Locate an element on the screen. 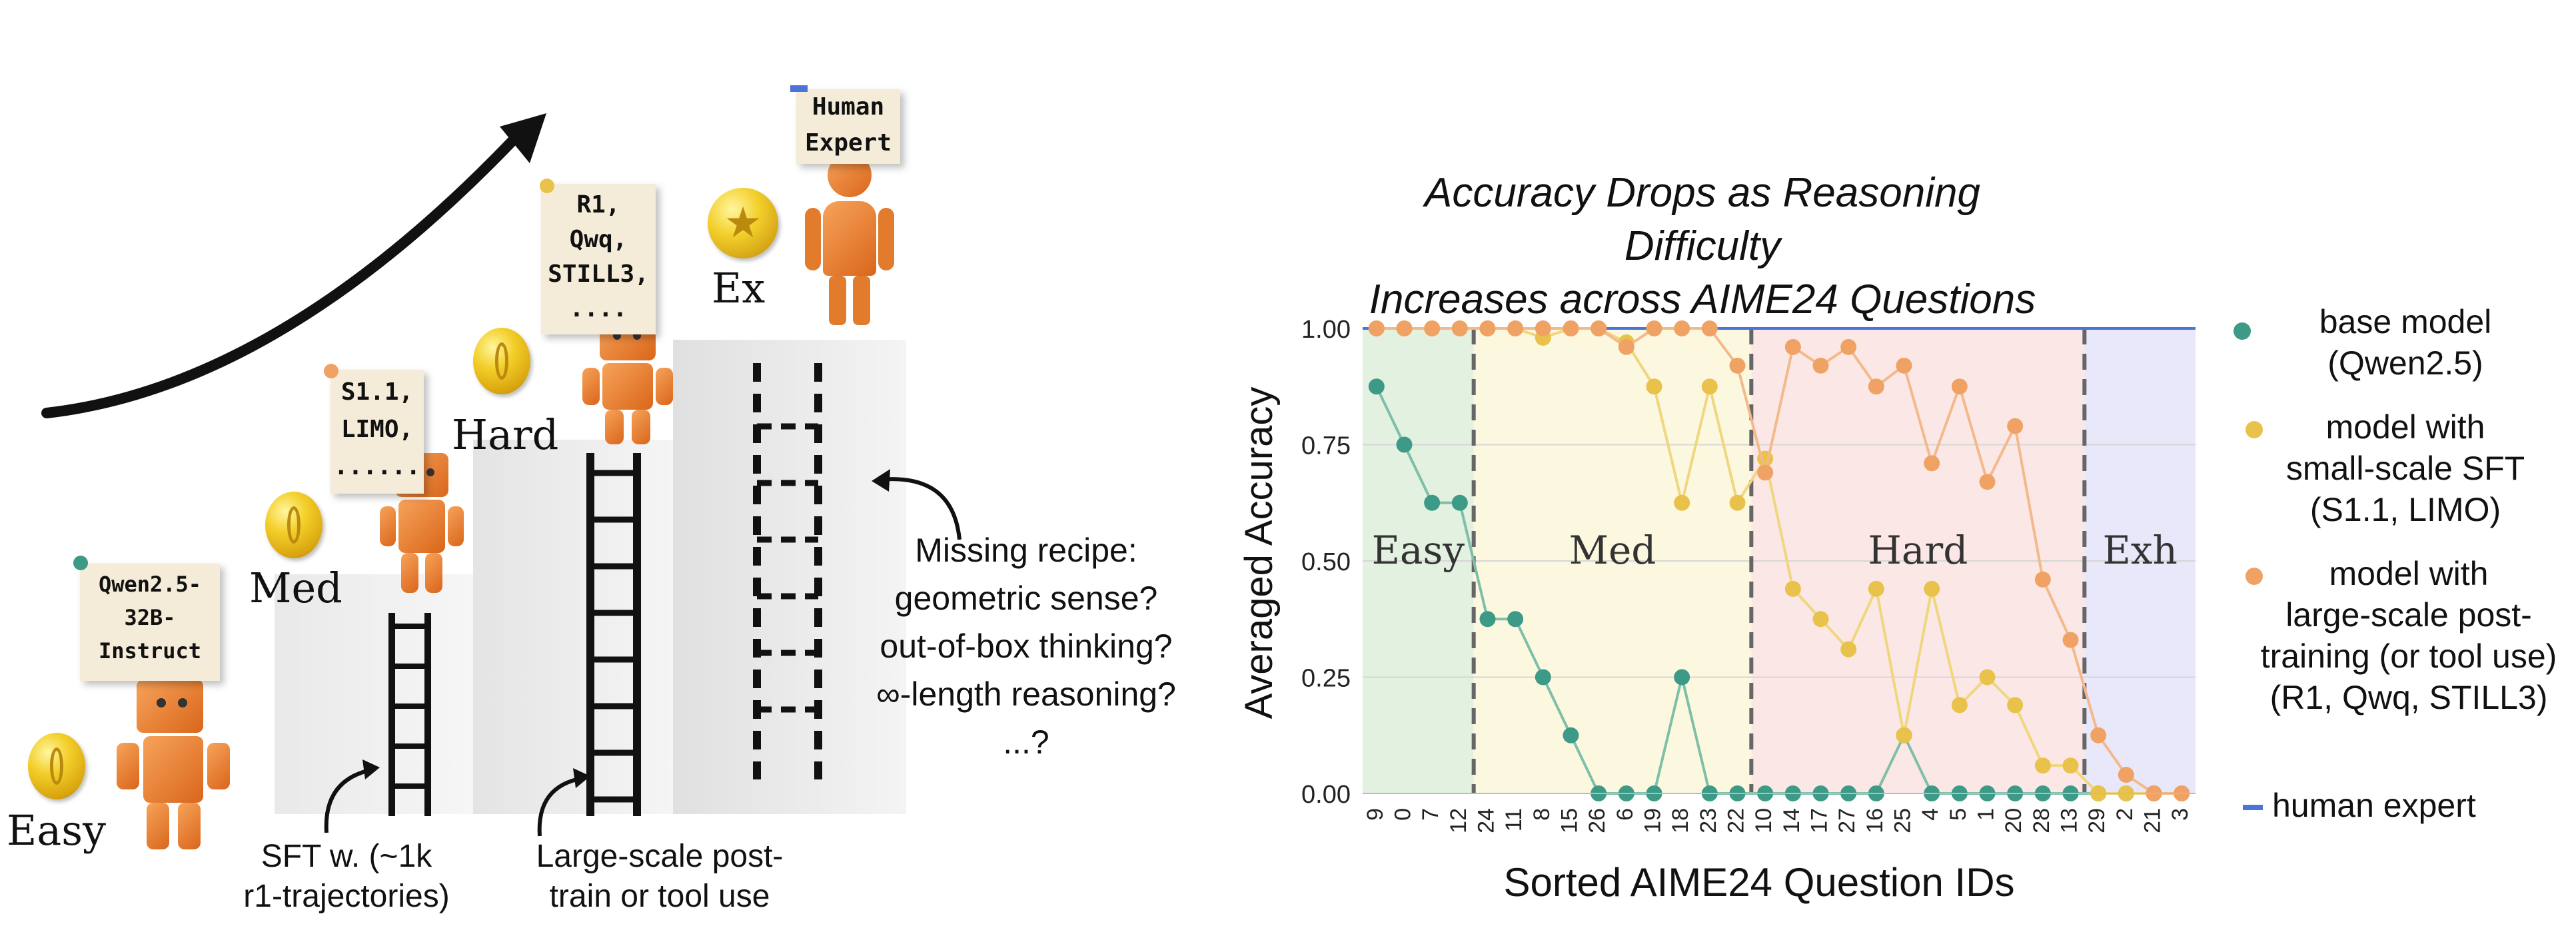 This screenshot has height=930, width=2576. legend-label: human expert is located at coordinates (2374, 805).